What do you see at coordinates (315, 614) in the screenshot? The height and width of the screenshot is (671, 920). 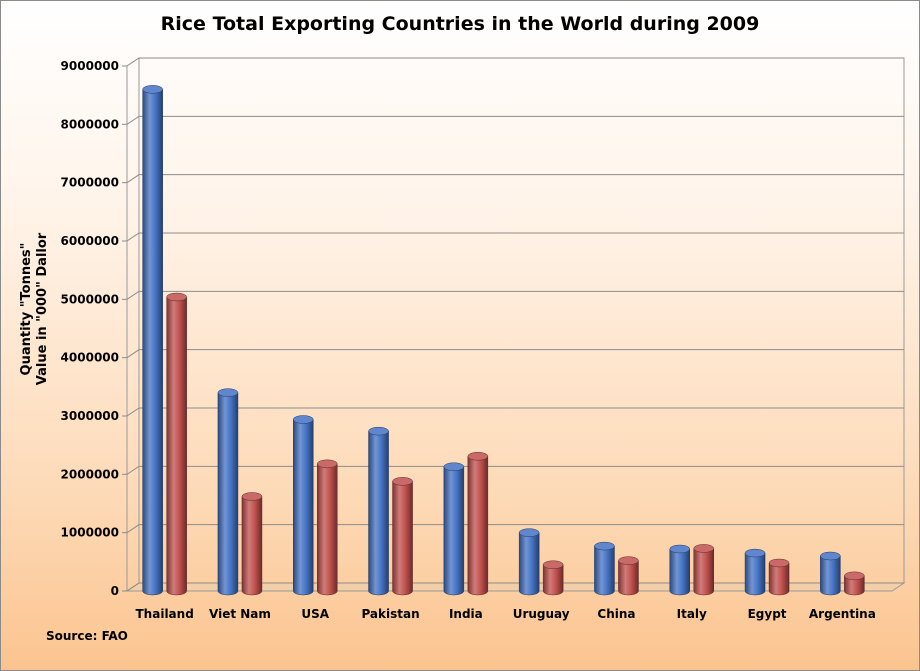 I see `x-tick-label: USA` at bounding box center [315, 614].